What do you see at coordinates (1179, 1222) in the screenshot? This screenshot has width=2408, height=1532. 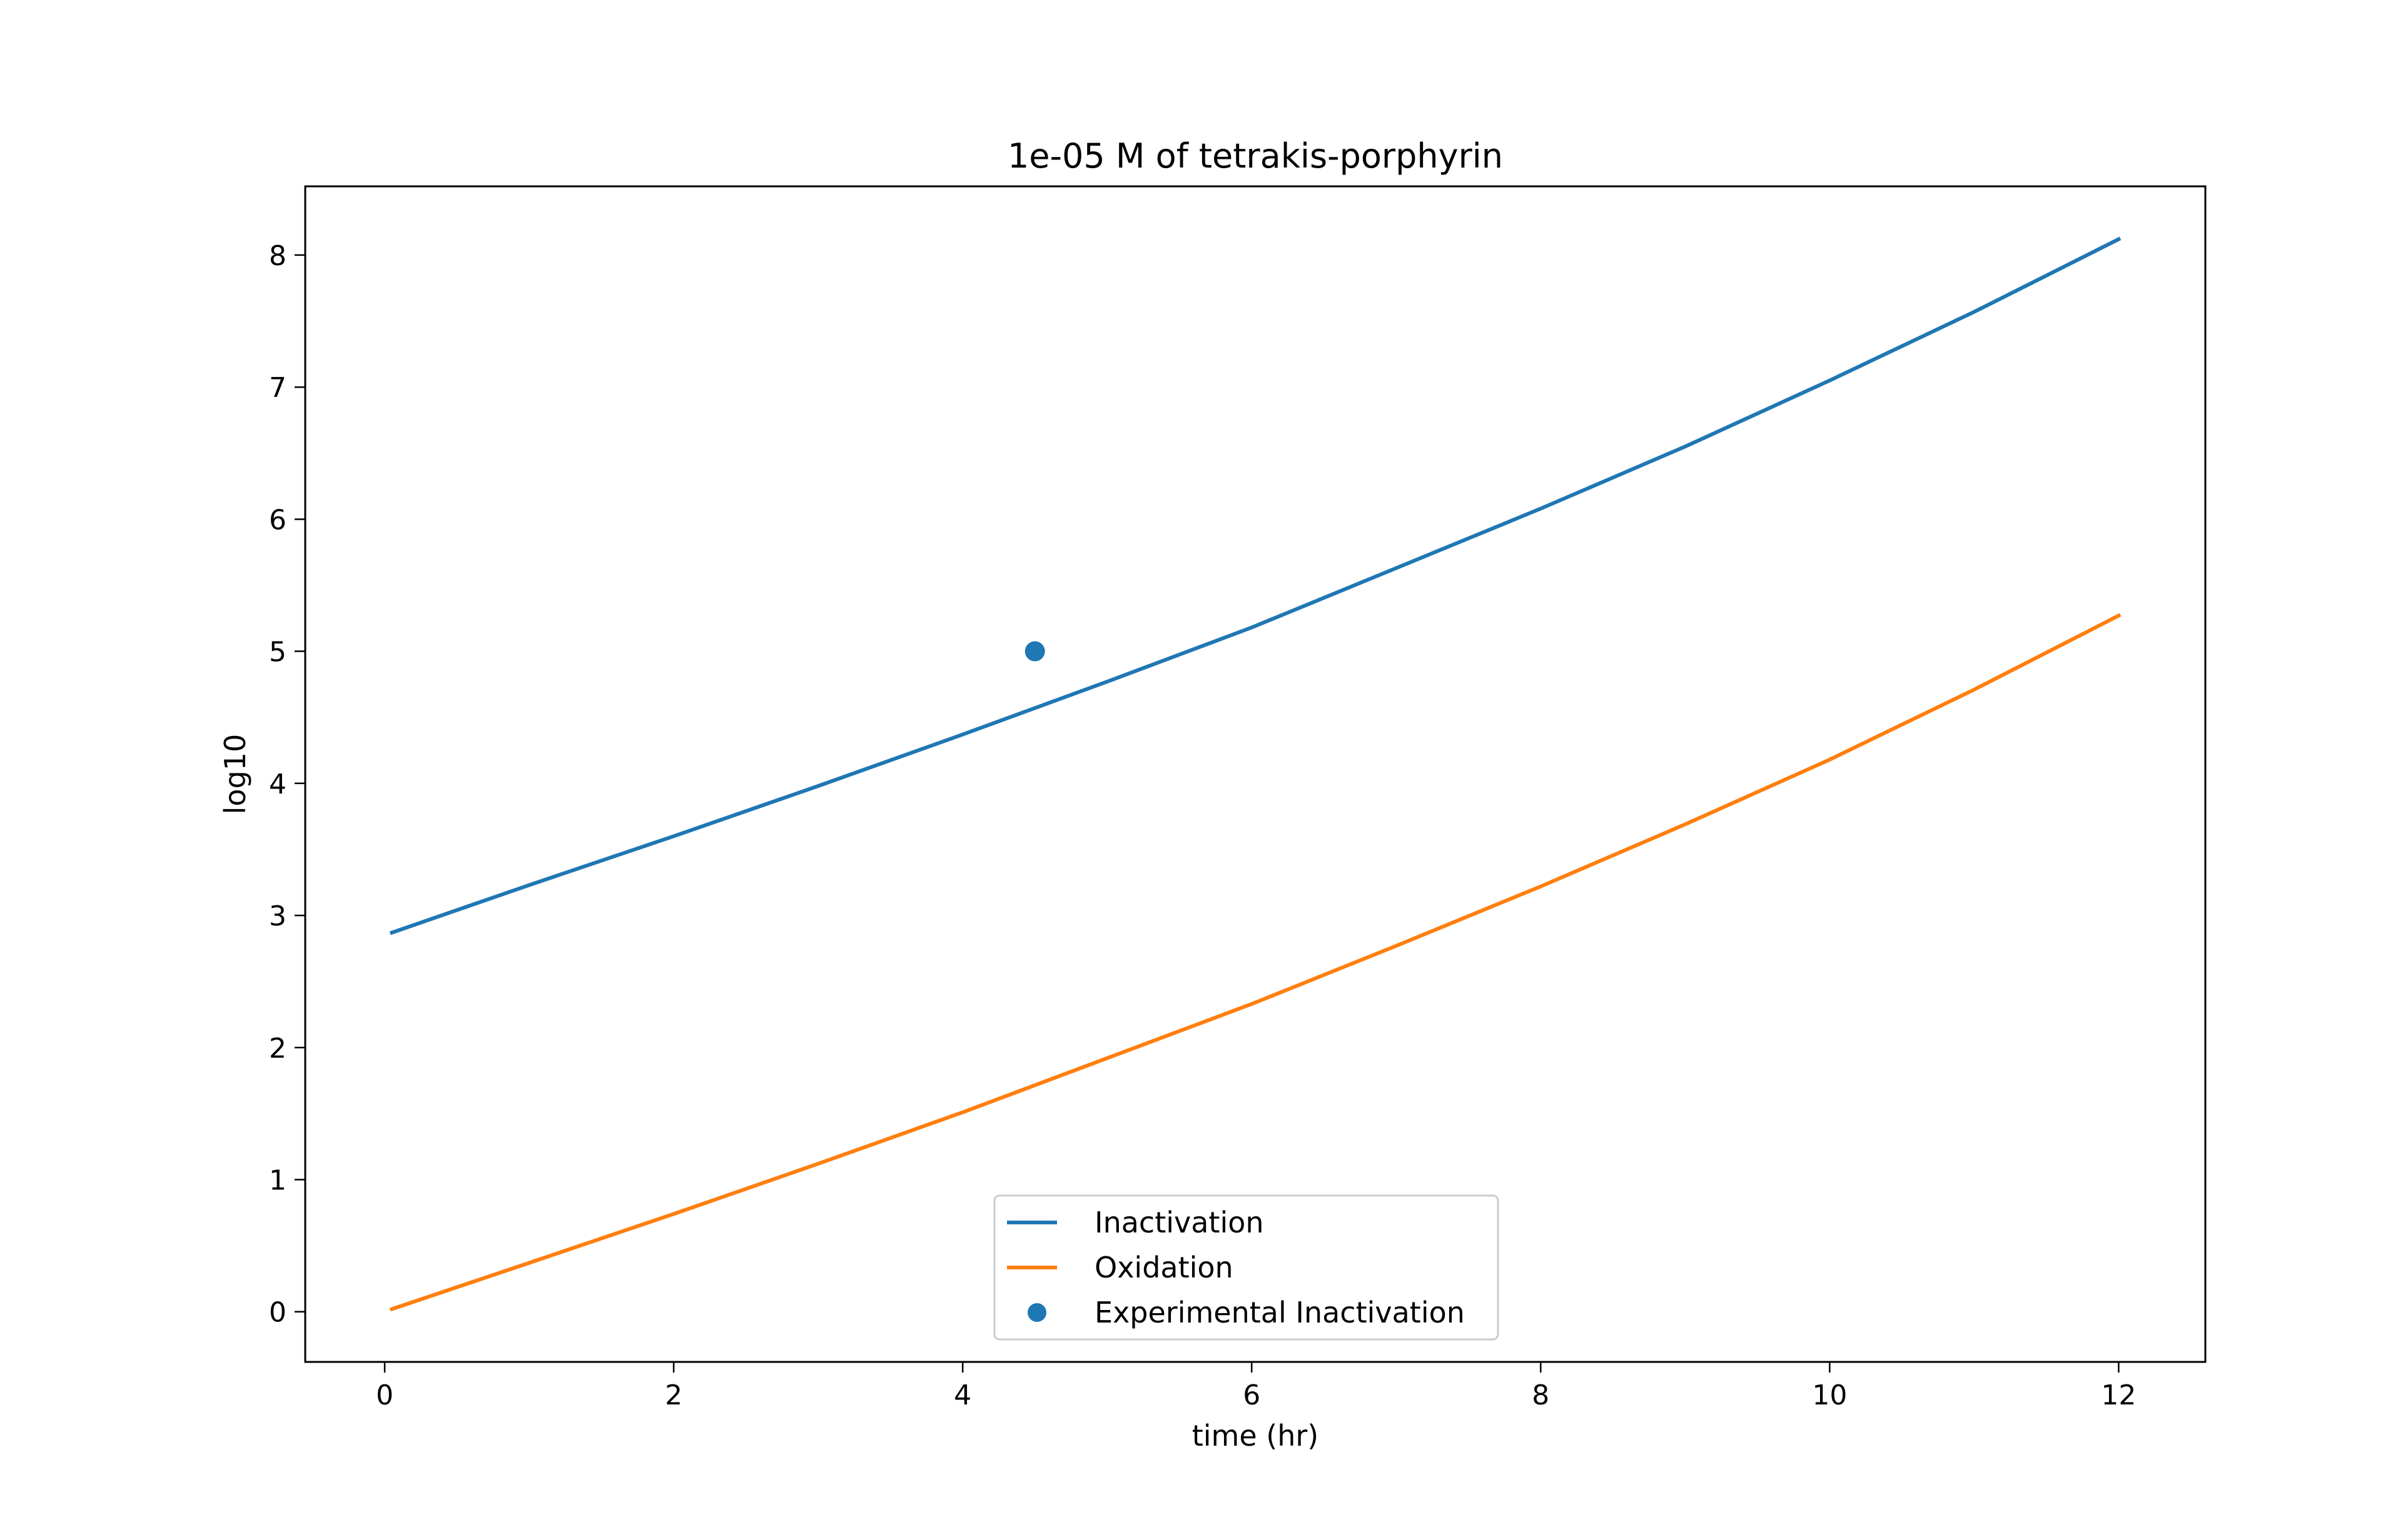 I see `legend-label: Inactivation` at bounding box center [1179, 1222].